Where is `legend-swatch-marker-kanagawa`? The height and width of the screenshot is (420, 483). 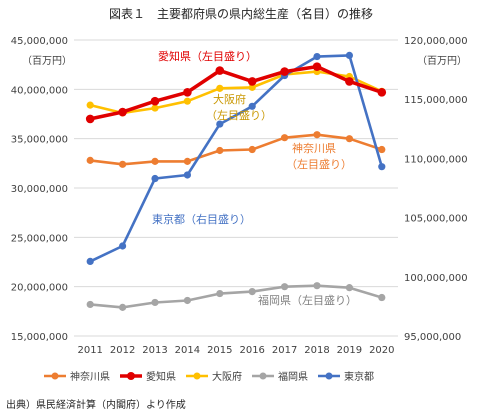 legend-swatch-marker-kanagawa is located at coordinates (55, 376).